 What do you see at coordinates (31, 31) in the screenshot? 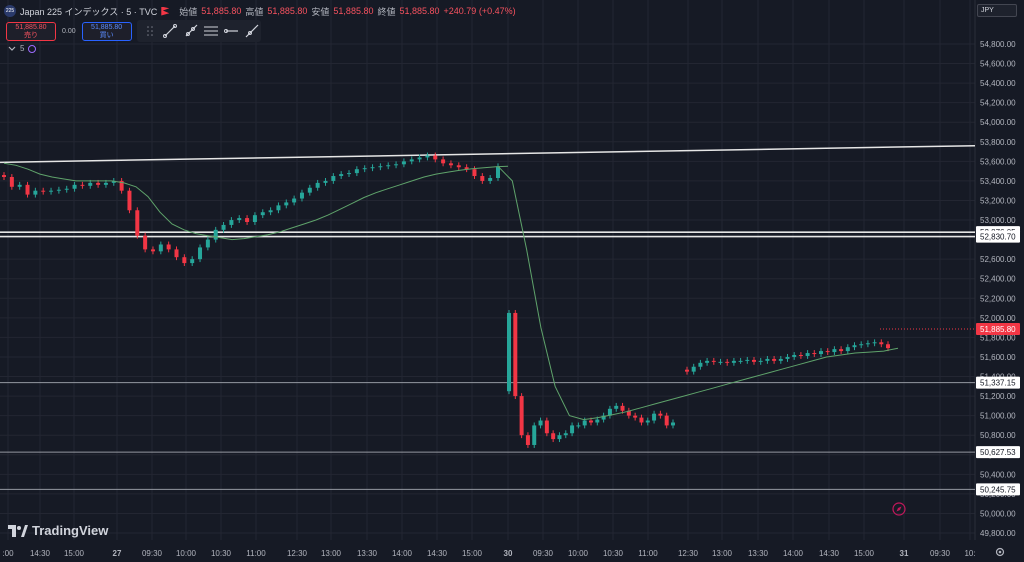
I see `sell-button: 51,885.80 売り` at bounding box center [31, 31].